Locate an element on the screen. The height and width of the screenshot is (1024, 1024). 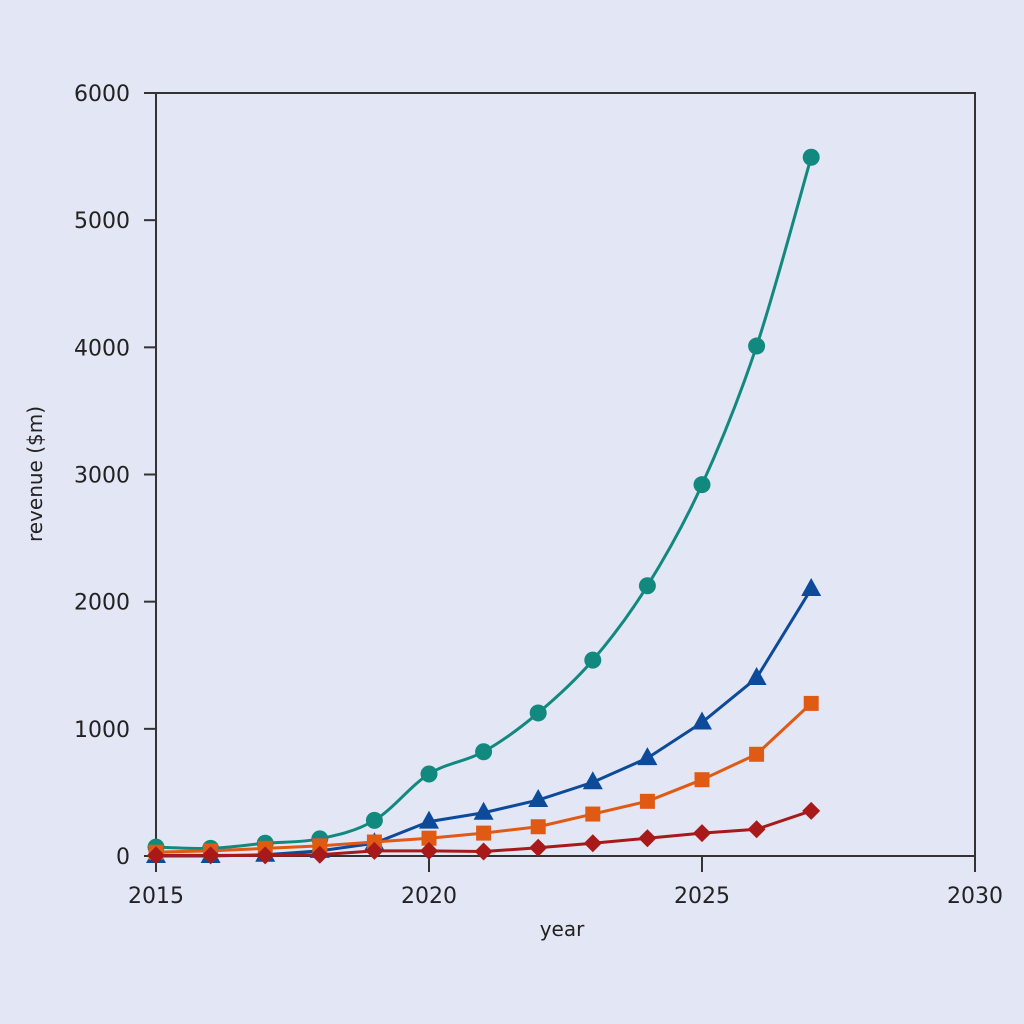
x-axis-title: year is located at coordinates (562, 929).